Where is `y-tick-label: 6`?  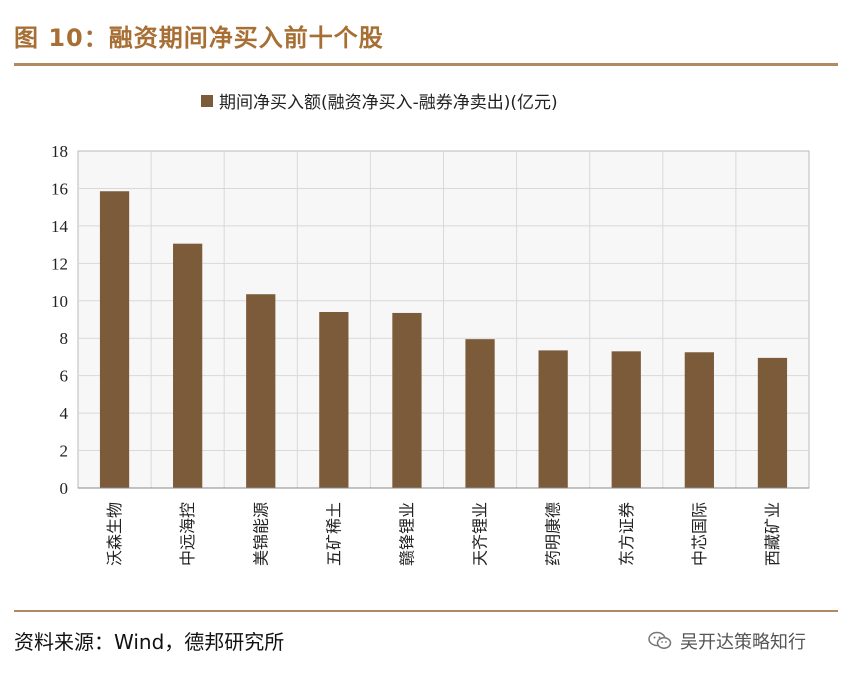
y-tick-label: 6 is located at coordinates (64, 376).